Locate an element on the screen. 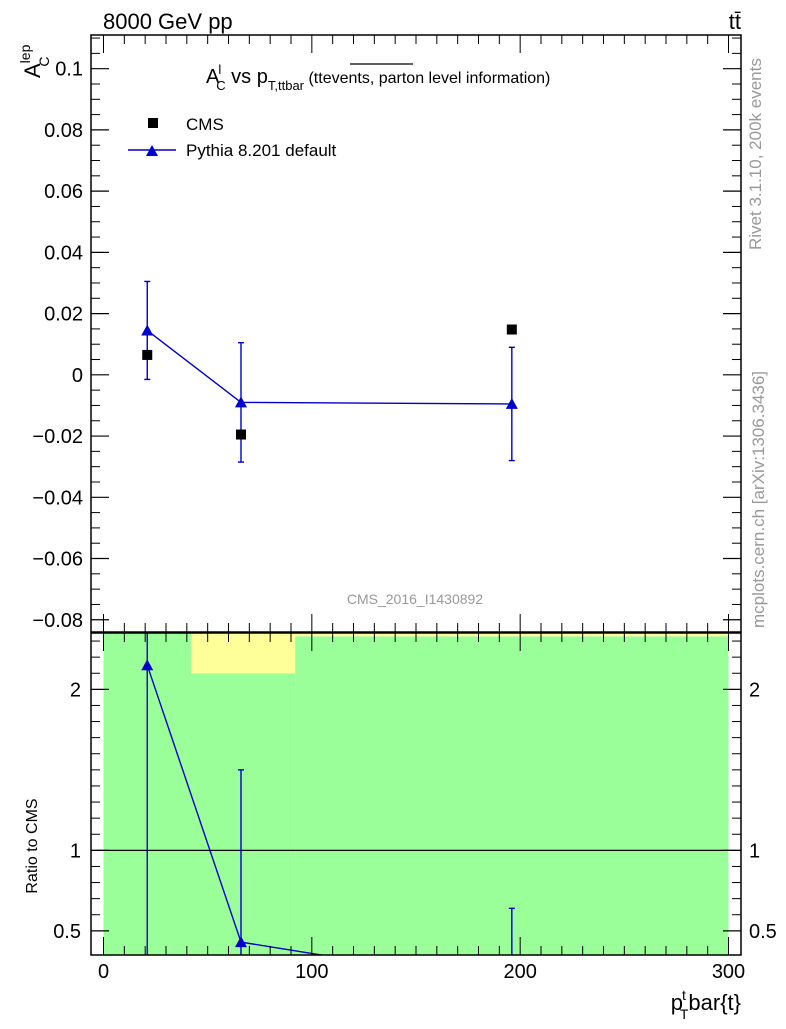 The height and width of the screenshot is (1029, 786). mcplots-label: mcplots.cern.ch [arXiv:1306.3436] is located at coordinates (758, 499).